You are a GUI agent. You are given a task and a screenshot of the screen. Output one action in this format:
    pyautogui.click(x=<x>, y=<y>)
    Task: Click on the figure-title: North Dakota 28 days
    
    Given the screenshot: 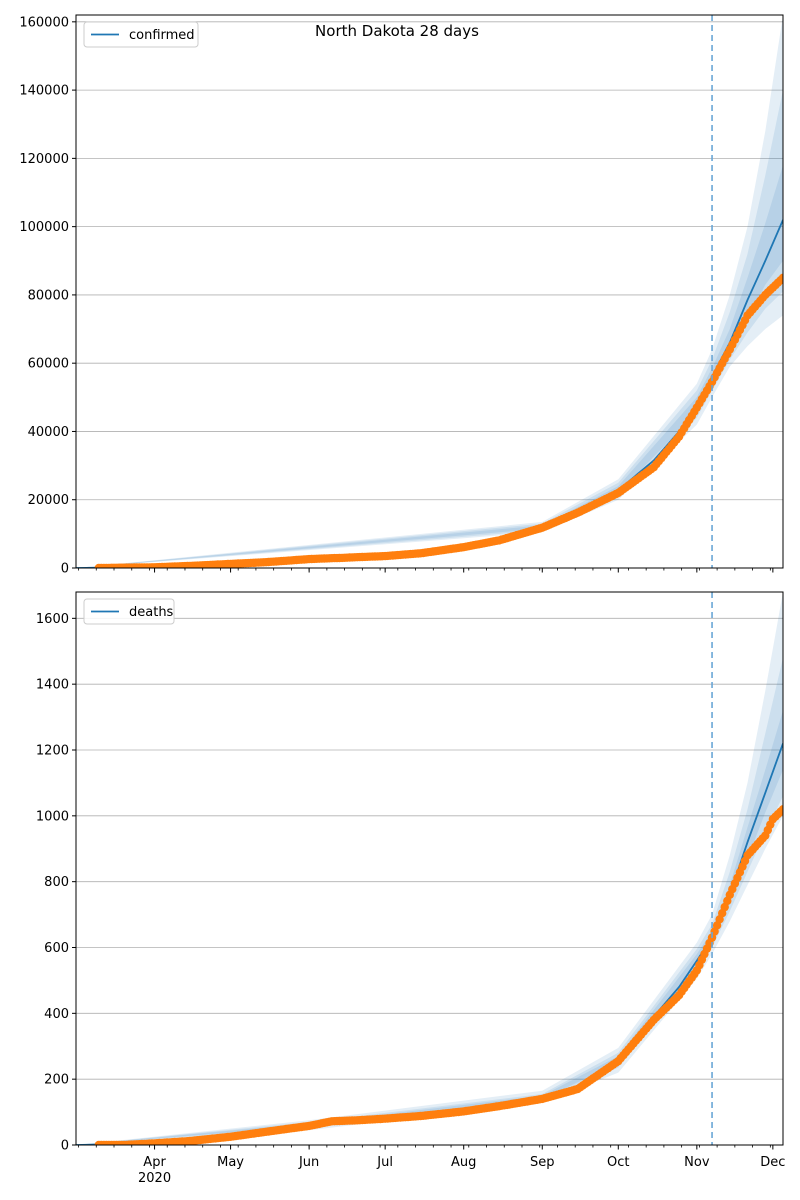 What is the action you would take?
    pyautogui.click(x=397, y=31)
    